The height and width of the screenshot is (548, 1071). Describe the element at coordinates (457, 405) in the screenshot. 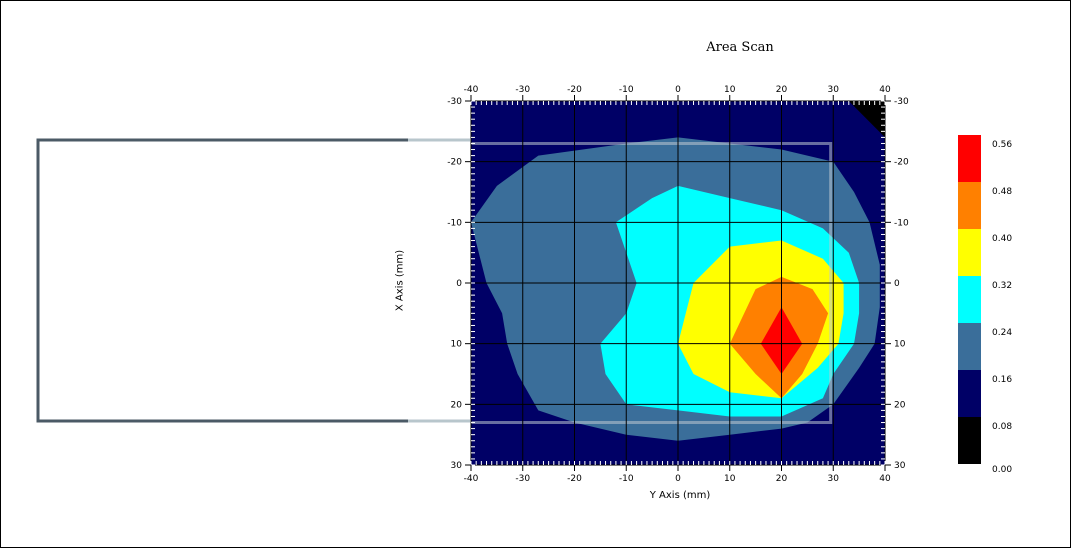

I see `y-tick-label-left: 20` at that location.